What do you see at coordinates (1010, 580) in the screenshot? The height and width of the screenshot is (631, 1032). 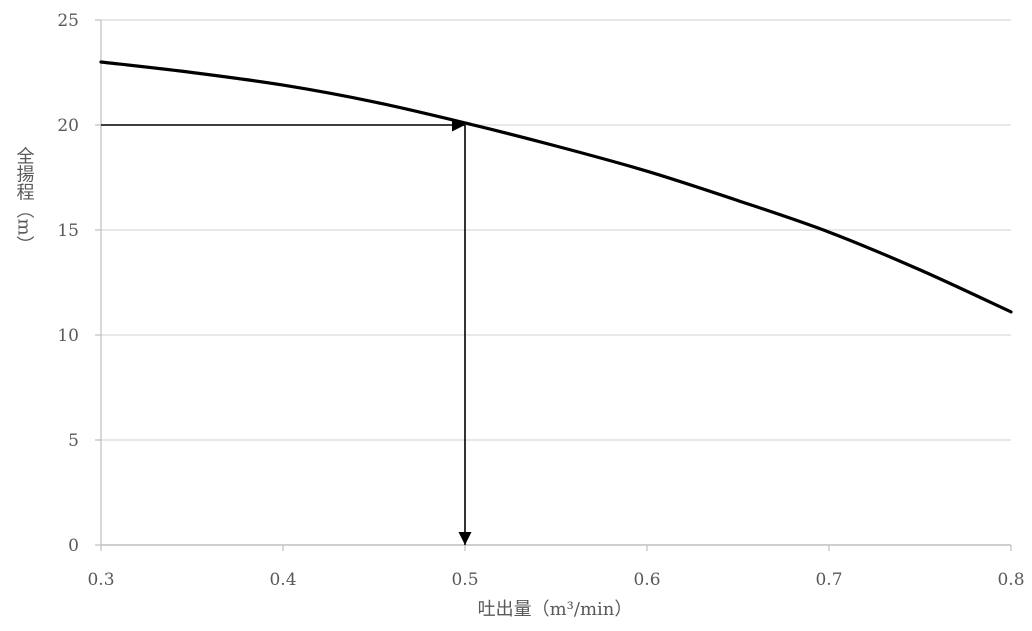 I see `x-tick-label: 0.8` at bounding box center [1010, 580].